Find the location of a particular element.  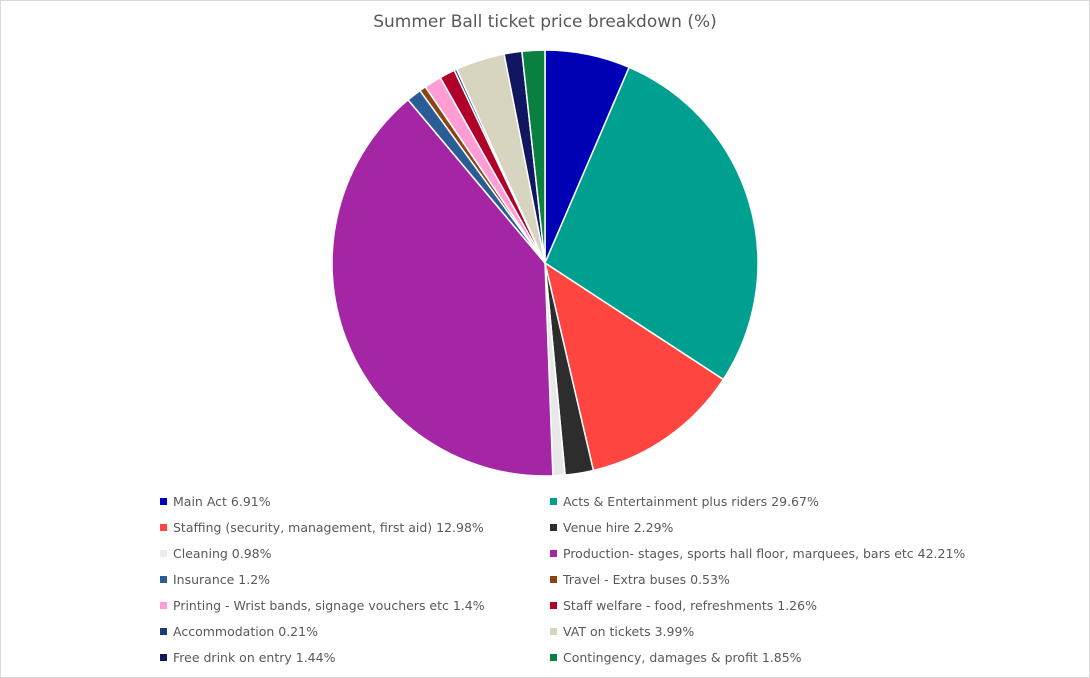

legend-label-7: Travel - Extra buses 0.53% is located at coordinates (646, 579).